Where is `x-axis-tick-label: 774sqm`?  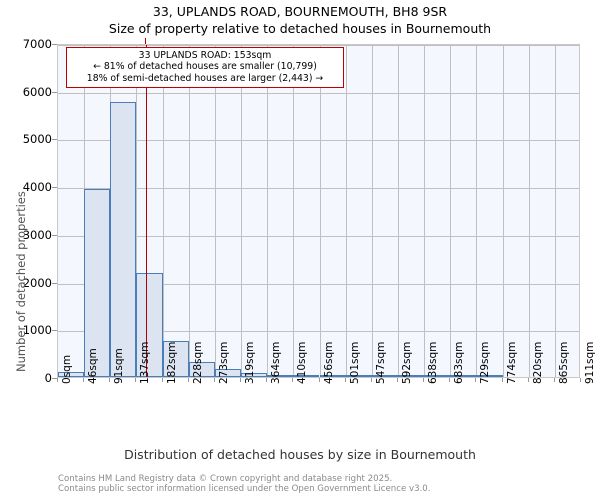 x-axis-tick-label: 774sqm is located at coordinates (511, 362).